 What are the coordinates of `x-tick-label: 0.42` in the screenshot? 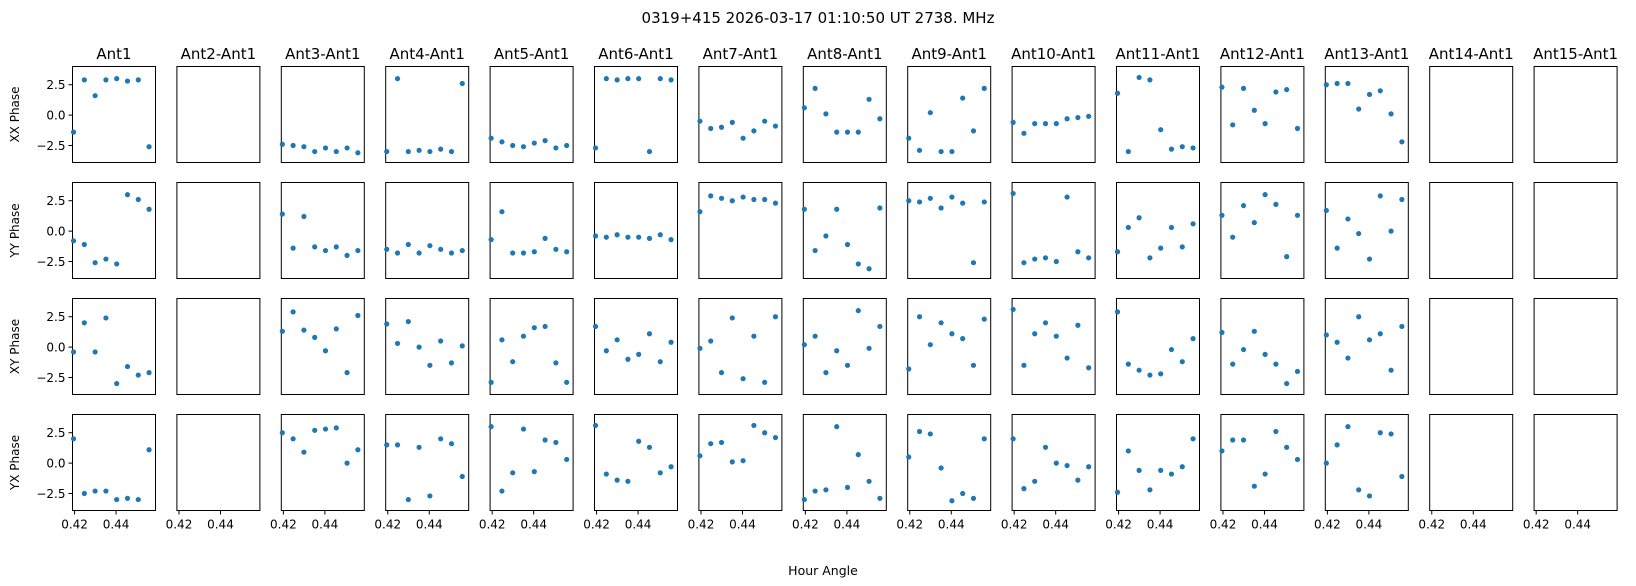 It's located at (179, 525).